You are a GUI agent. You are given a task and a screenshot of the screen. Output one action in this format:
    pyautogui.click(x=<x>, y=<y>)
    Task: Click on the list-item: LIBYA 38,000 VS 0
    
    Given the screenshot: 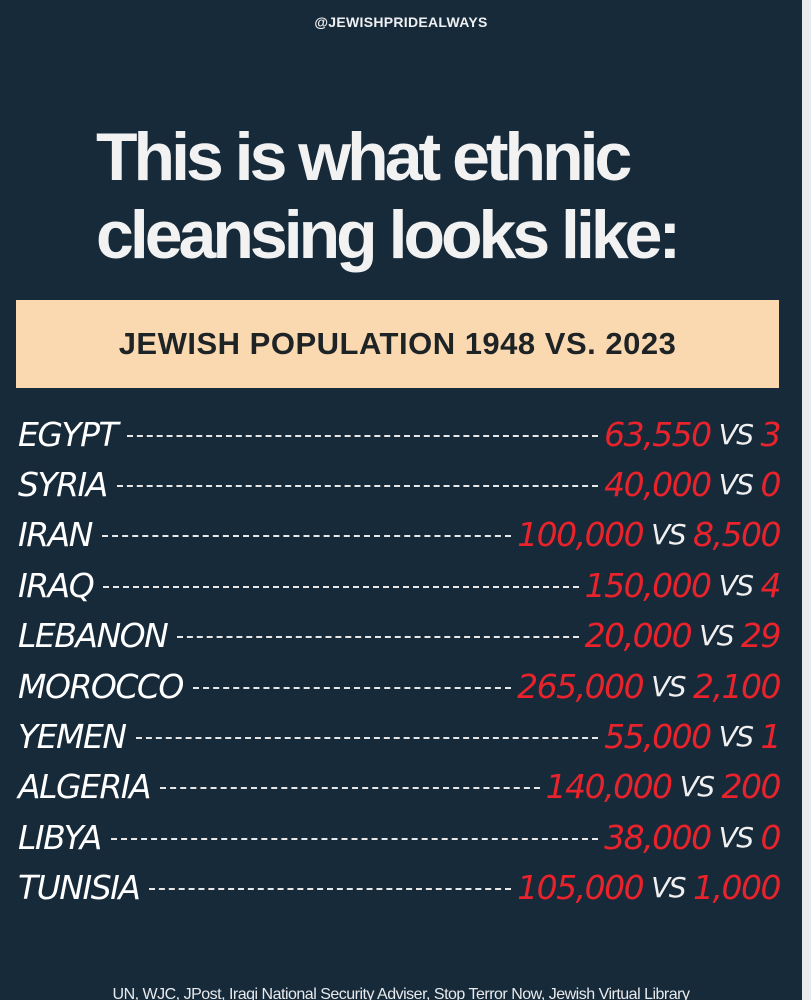 What is the action you would take?
    pyautogui.click(x=400, y=837)
    